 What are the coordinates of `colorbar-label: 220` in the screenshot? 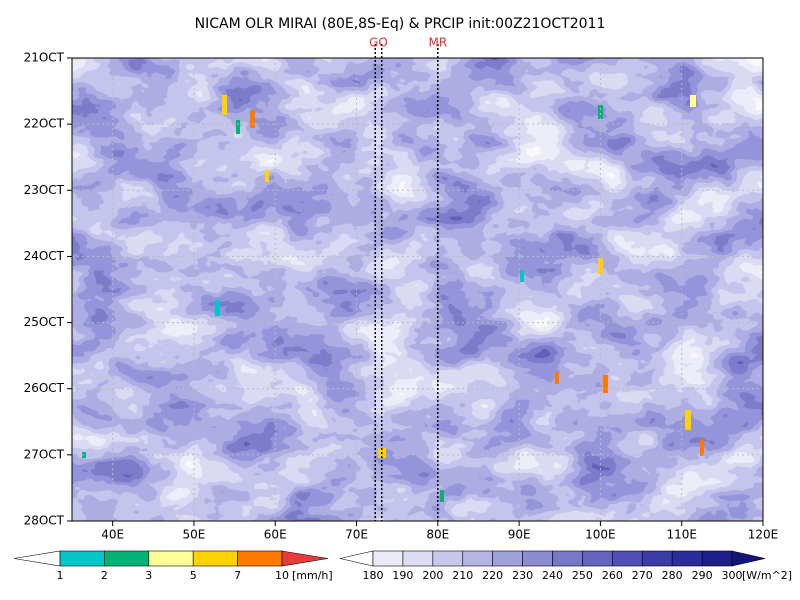 It's located at (492, 575).